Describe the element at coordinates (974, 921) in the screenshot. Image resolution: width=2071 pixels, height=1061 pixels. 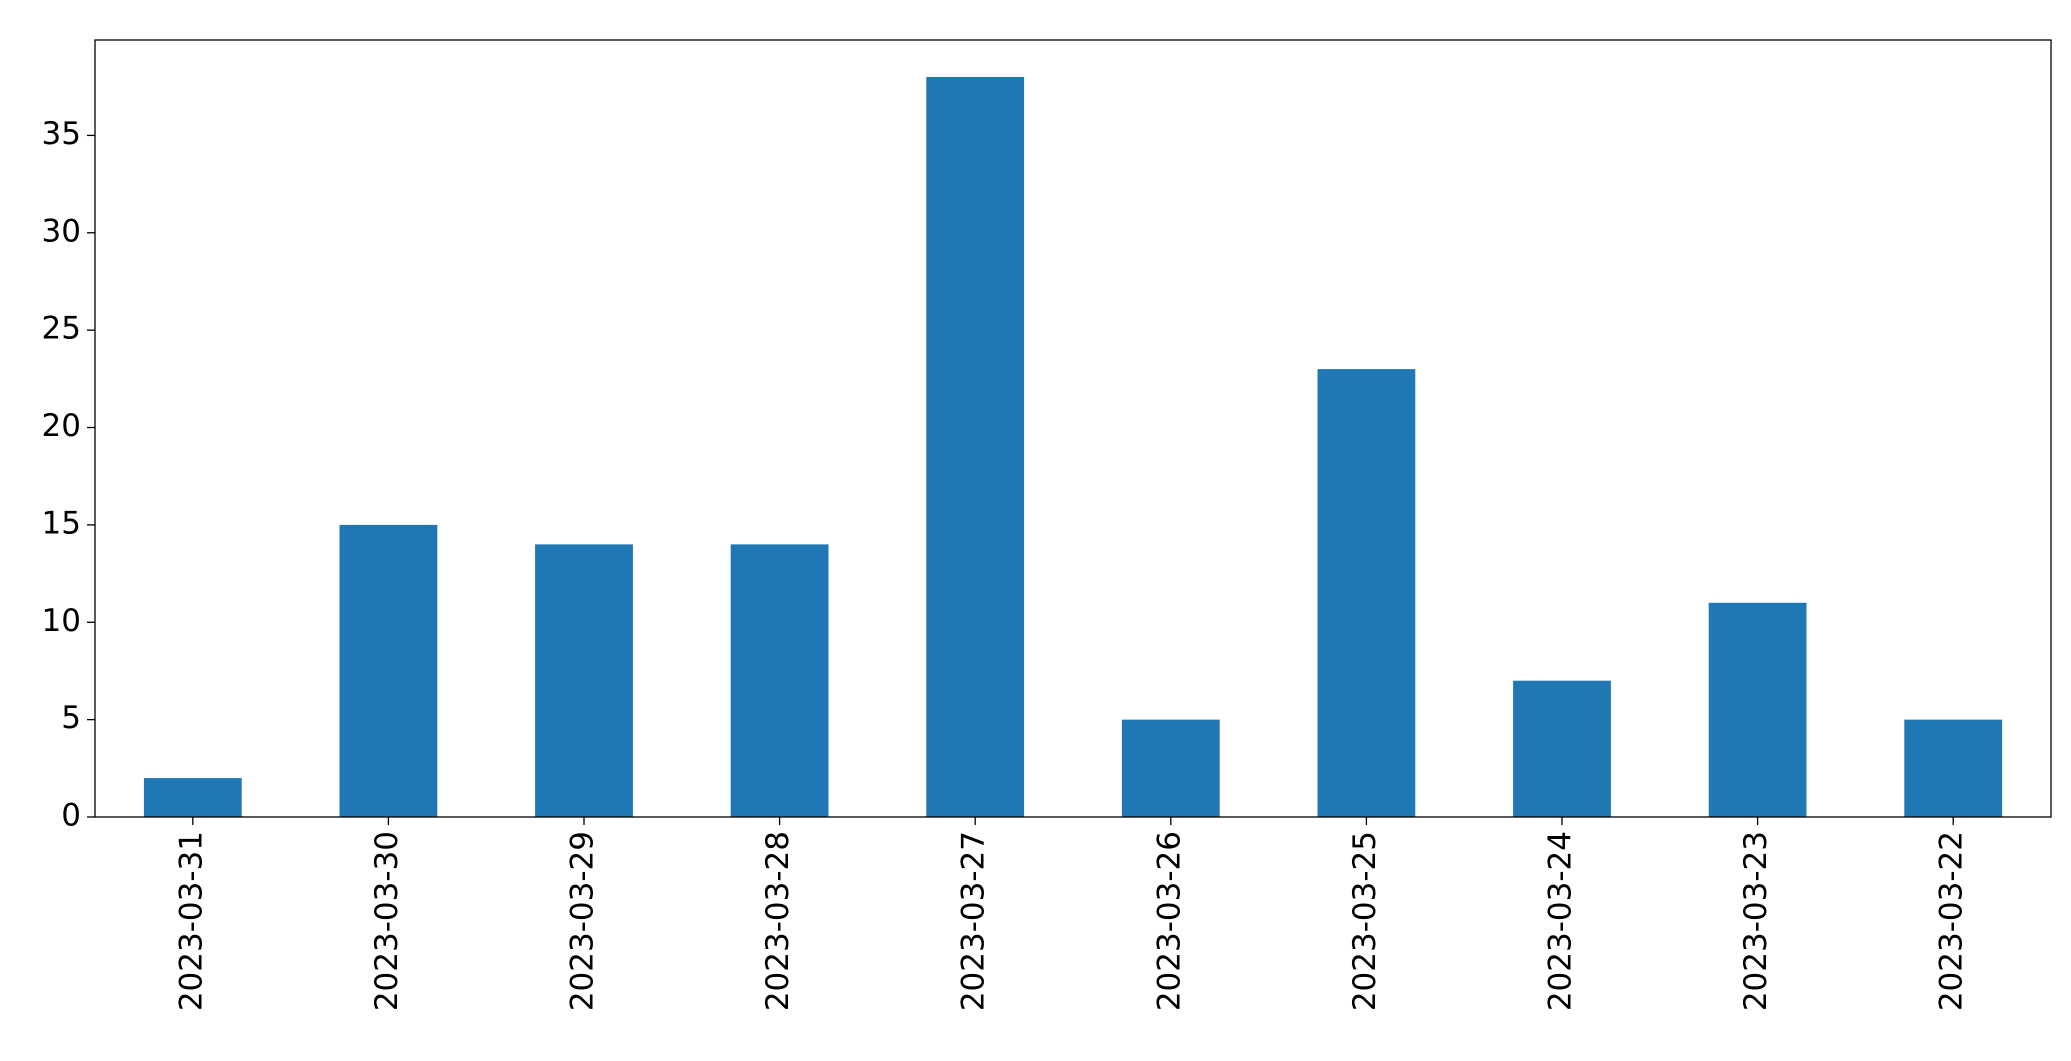
I see `x-tick-label: 2023-03-27` at that location.